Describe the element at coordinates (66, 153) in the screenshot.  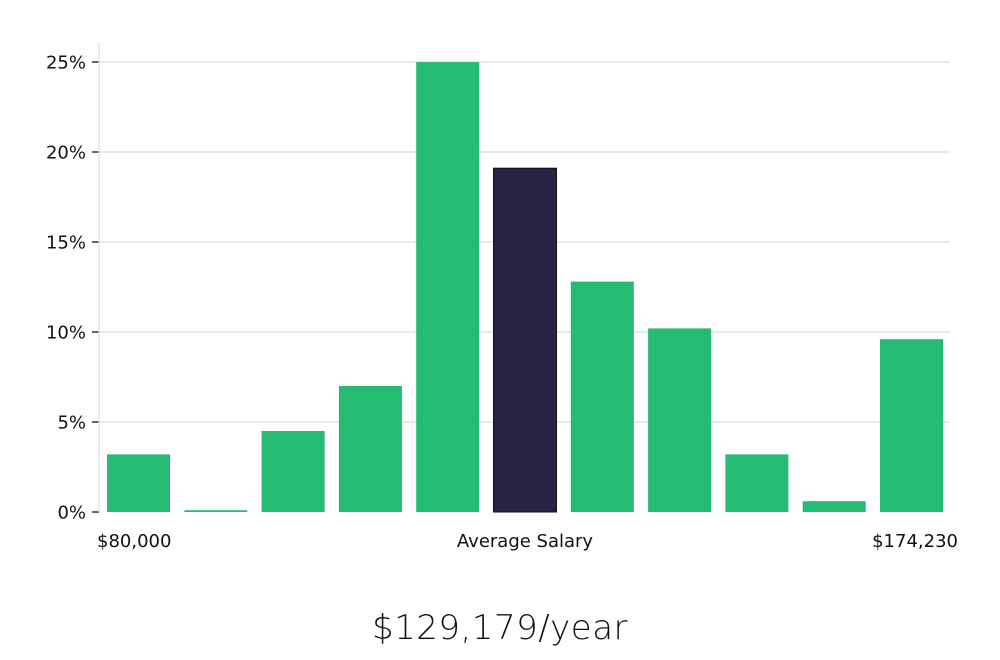
I see `y-tick-label: 20%` at that location.